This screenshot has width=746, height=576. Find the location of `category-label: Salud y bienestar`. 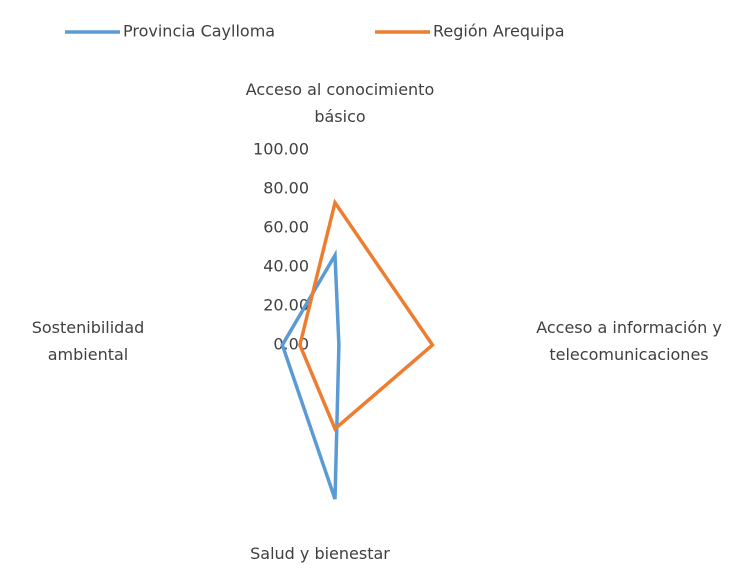

category-label: Salud y bienestar is located at coordinates (320, 553).